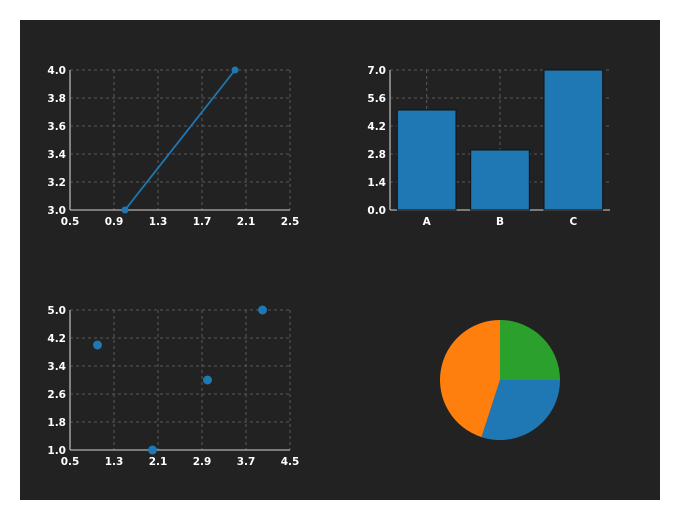  Describe the element at coordinates (246, 462) in the screenshot. I see `x-tick-label: 3.7` at that location.